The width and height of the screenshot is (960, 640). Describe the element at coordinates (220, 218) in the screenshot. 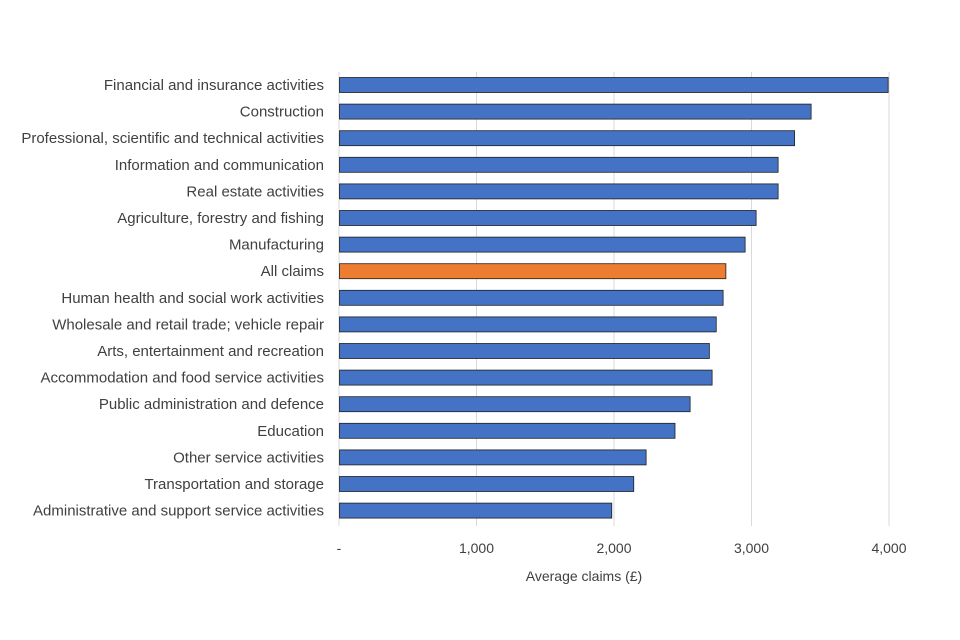

I see `category-label-5: Agriculture, forestry and fishing` at that location.